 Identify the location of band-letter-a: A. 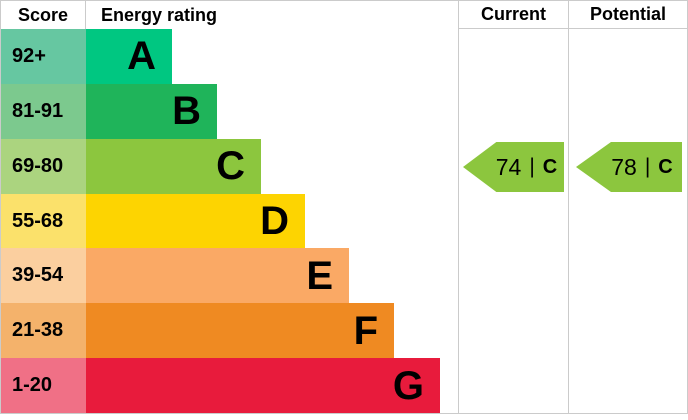
(141, 56).